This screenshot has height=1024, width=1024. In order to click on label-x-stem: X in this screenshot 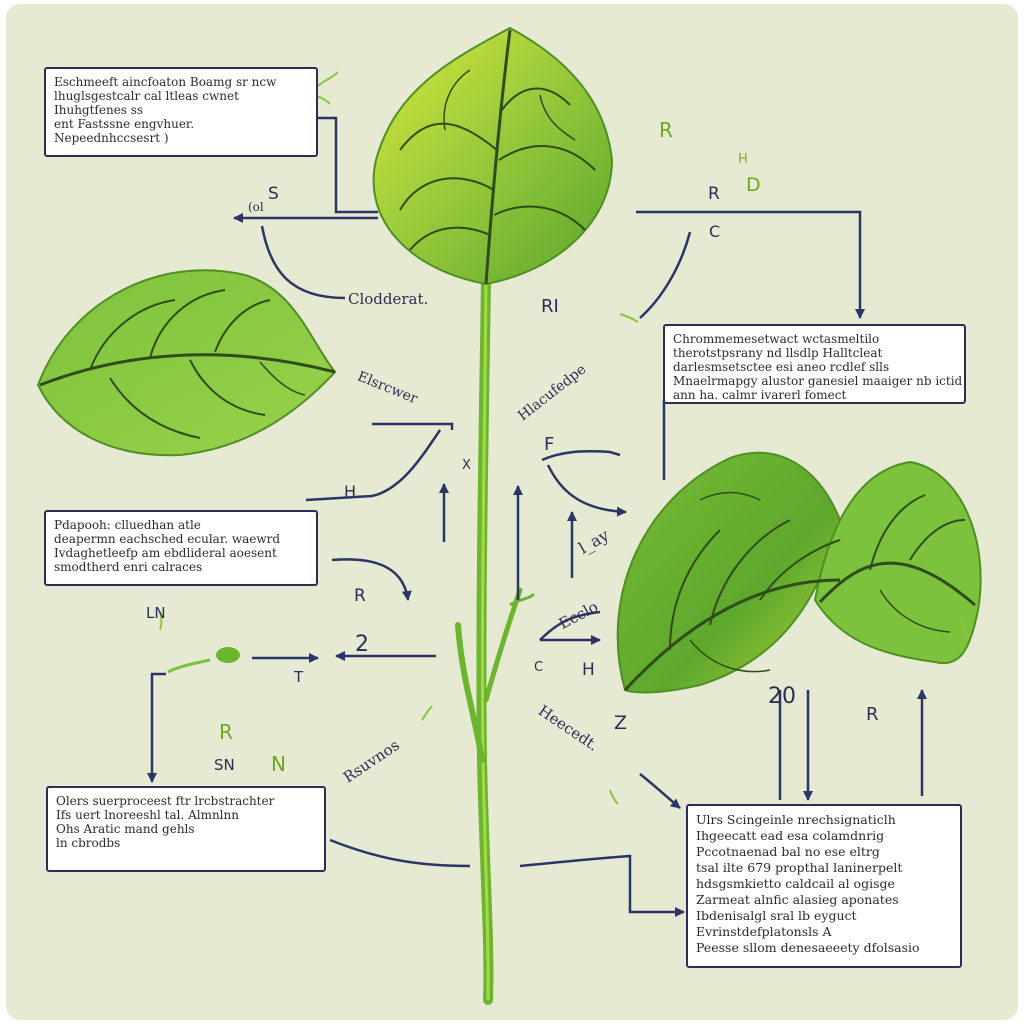, I will do `click(466, 465)`.